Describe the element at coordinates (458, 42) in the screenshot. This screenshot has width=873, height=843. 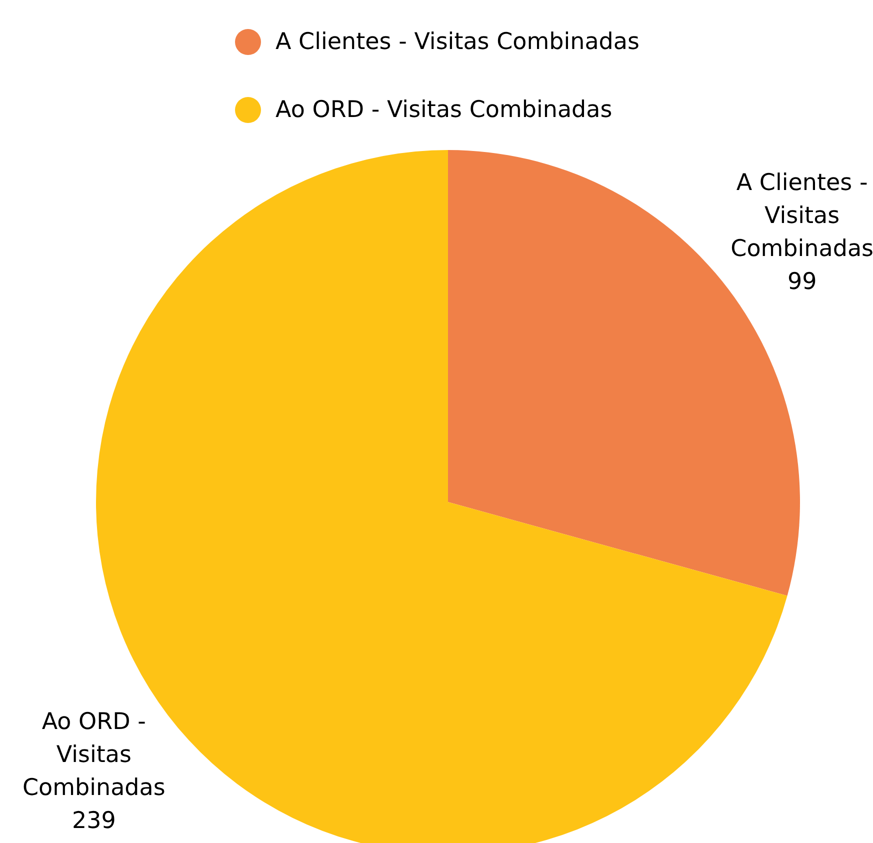
I see `legend-label: A Clientes - Visitas Combinadas` at that location.